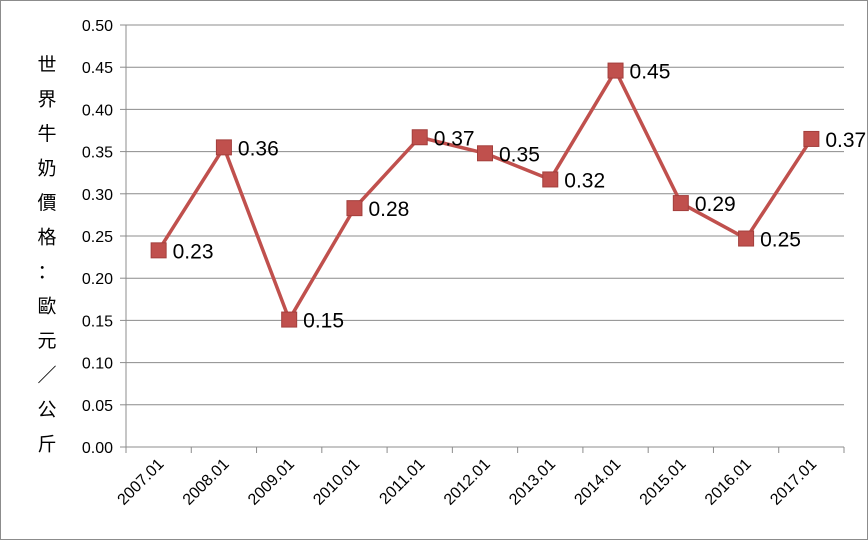 The width and height of the screenshot is (868, 540). I want to click on x-tick-label: 2017.01, so click(793, 482).